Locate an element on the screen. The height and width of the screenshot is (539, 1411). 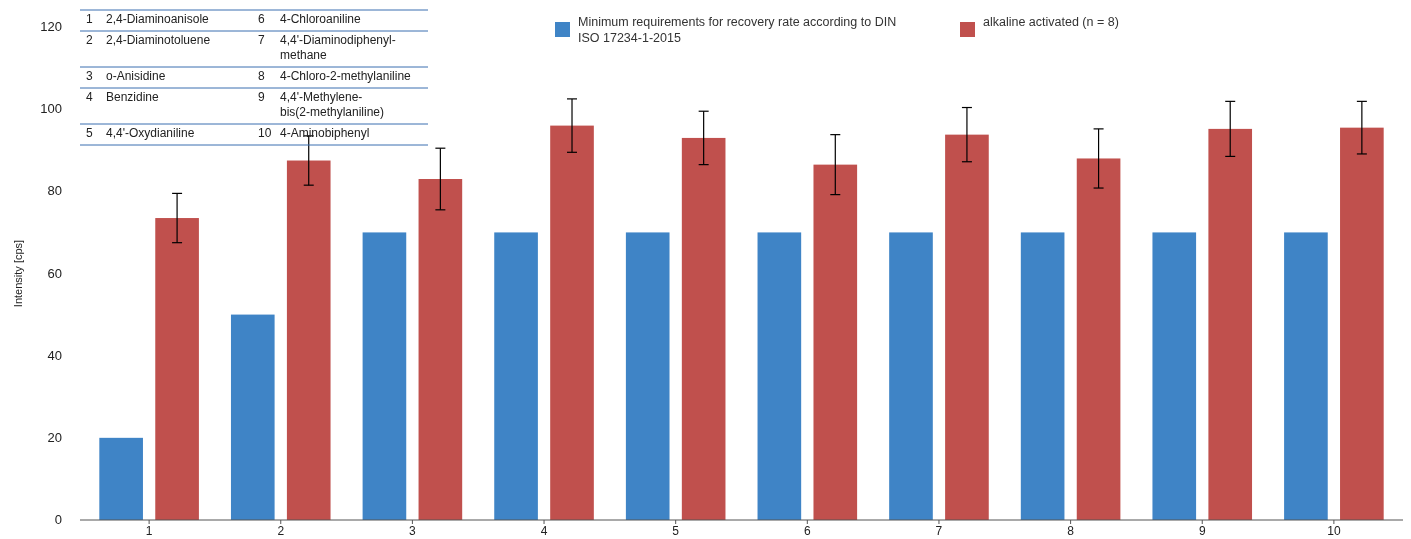
text: 2,4-Diaminoanisole is located at coordinates (158, 19).